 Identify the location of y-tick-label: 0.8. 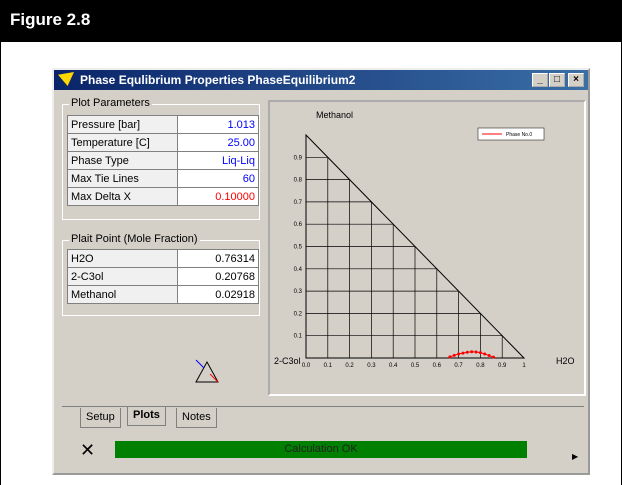
(298, 181).